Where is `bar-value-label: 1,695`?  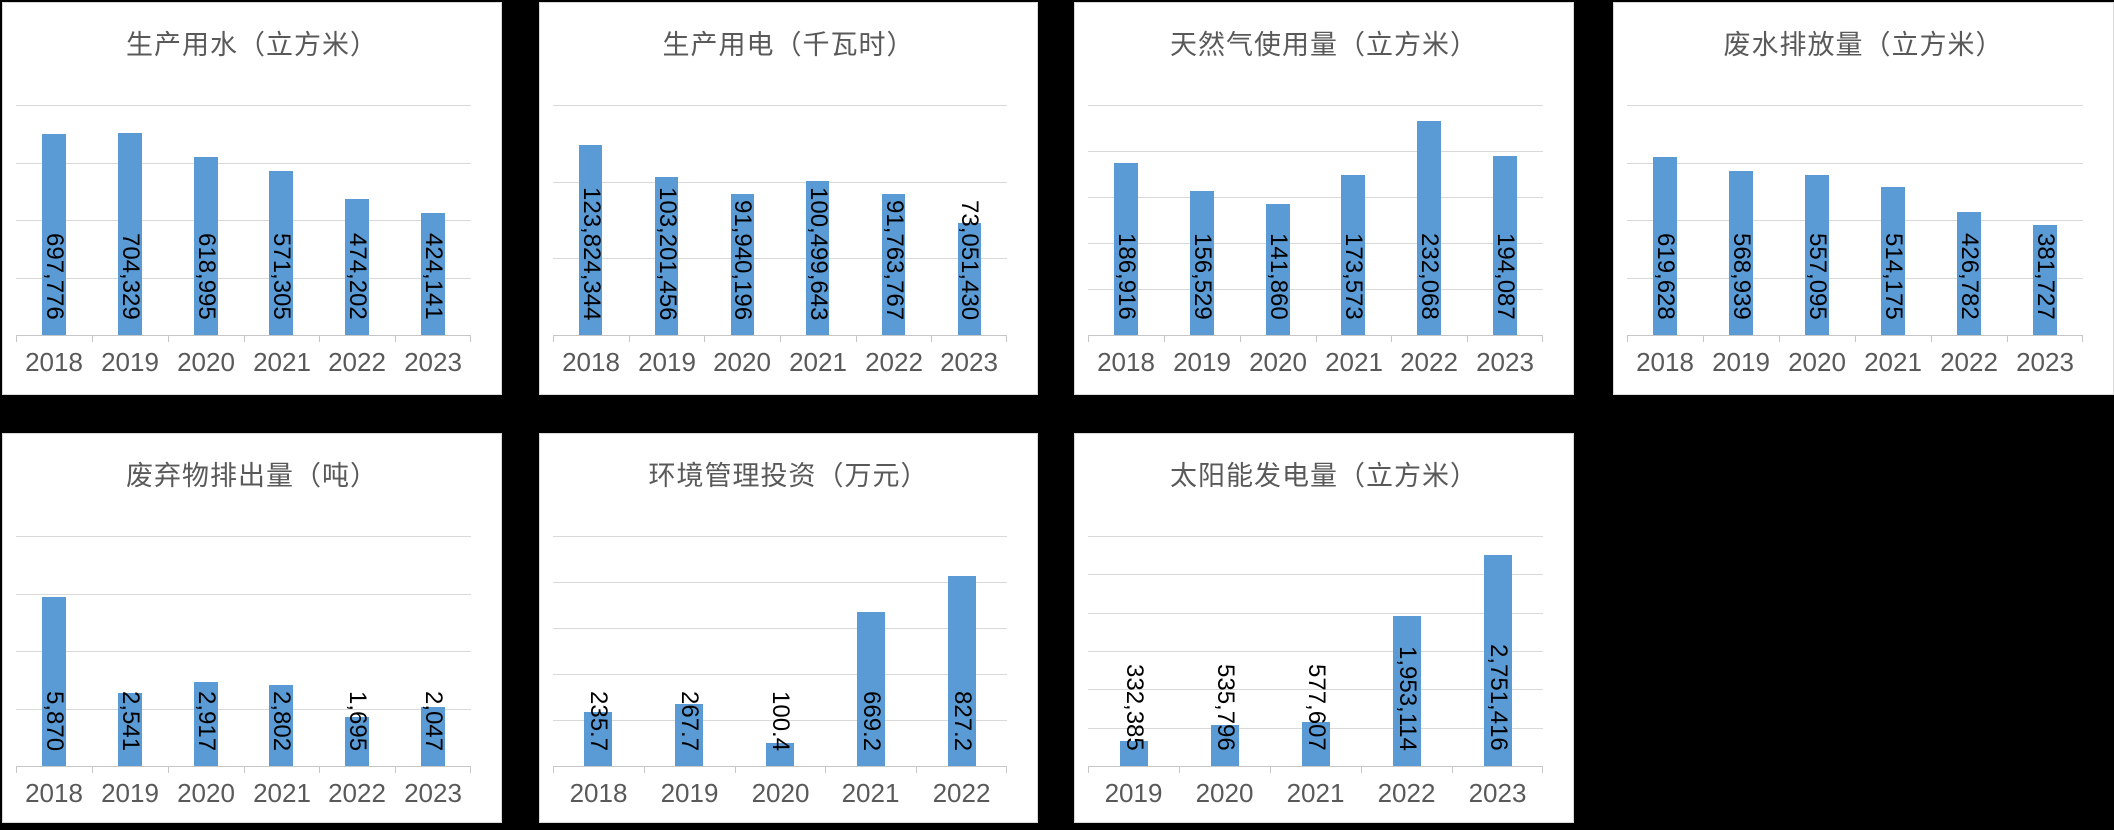 bar-value-label: 1,695 is located at coordinates (357, 720).